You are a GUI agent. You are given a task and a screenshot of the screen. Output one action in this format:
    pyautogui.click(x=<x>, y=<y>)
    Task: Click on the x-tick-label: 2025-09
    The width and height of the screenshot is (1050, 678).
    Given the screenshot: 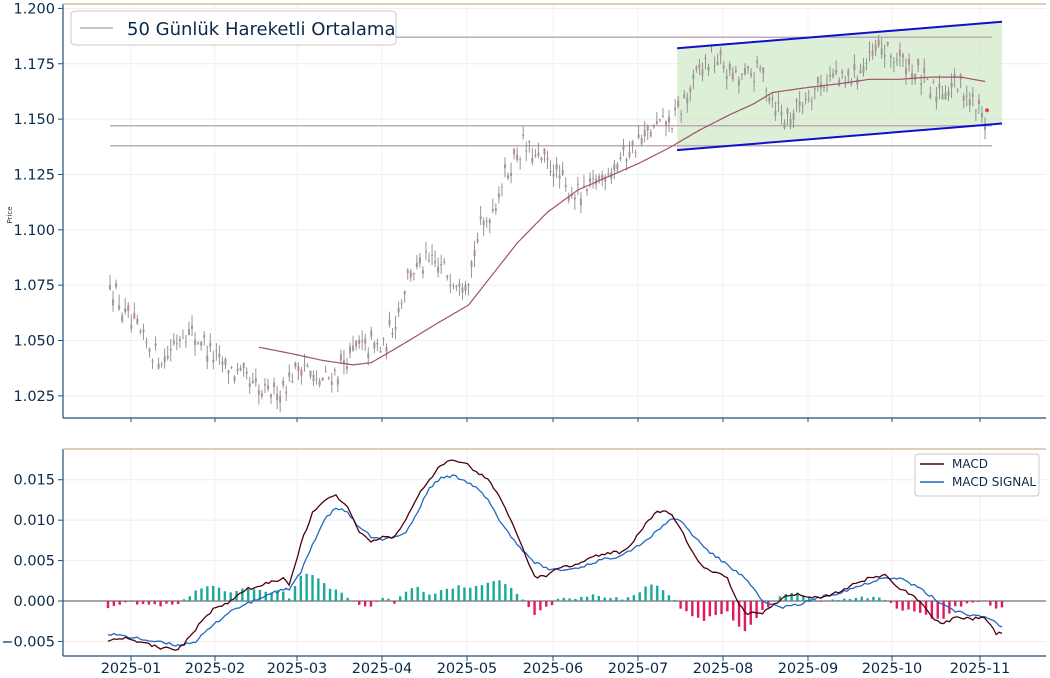 What is the action you would take?
    pyautogui.click(x=808, y=669)
    